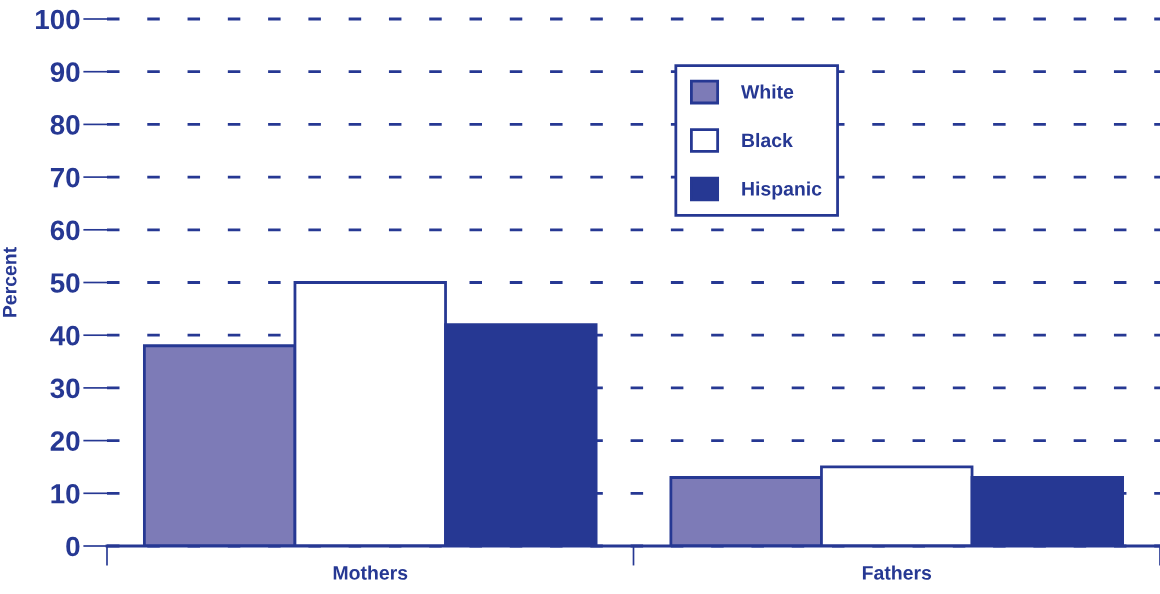 Image resolution: width=1160 pixels, height=594 pixels. What do you see at coordinates (65, 230) in the screenshot?
I see `y-tick-label: 60` at bounding box center [65, 230].